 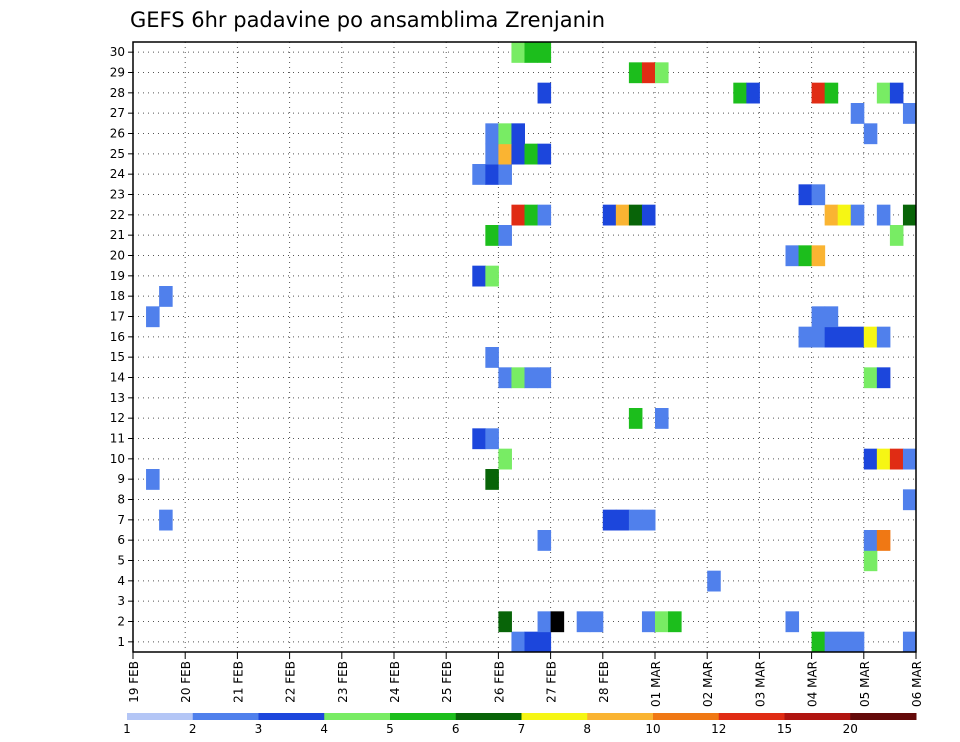 What do you see at coordinates (395, 682) in the screenshot?
I see `x-tick-label: 24 FEB` at bounding box center [395, 682].